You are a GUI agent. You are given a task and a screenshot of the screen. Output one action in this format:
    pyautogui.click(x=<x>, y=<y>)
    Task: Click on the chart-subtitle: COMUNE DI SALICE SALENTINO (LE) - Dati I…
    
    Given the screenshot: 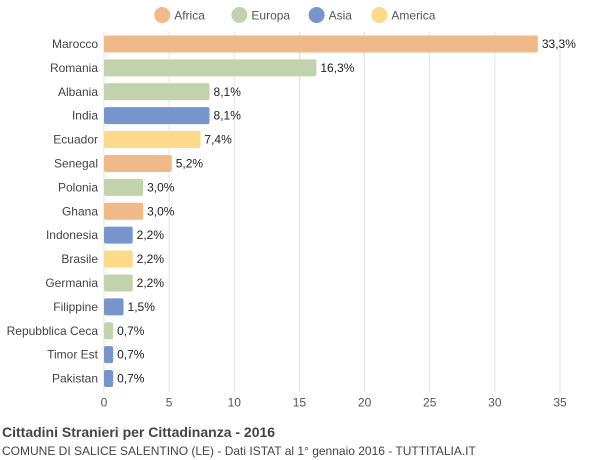 What is the action you would take?
    pyautogui.click(x=239, y=451)
    